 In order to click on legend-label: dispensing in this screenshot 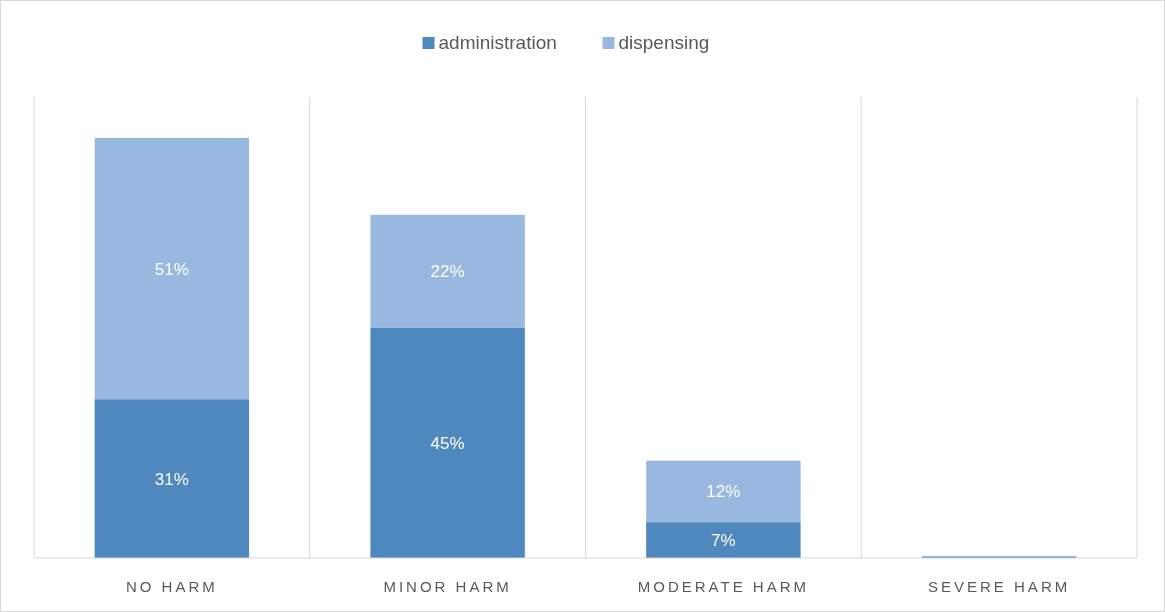, I will do `click(664, 42)`.